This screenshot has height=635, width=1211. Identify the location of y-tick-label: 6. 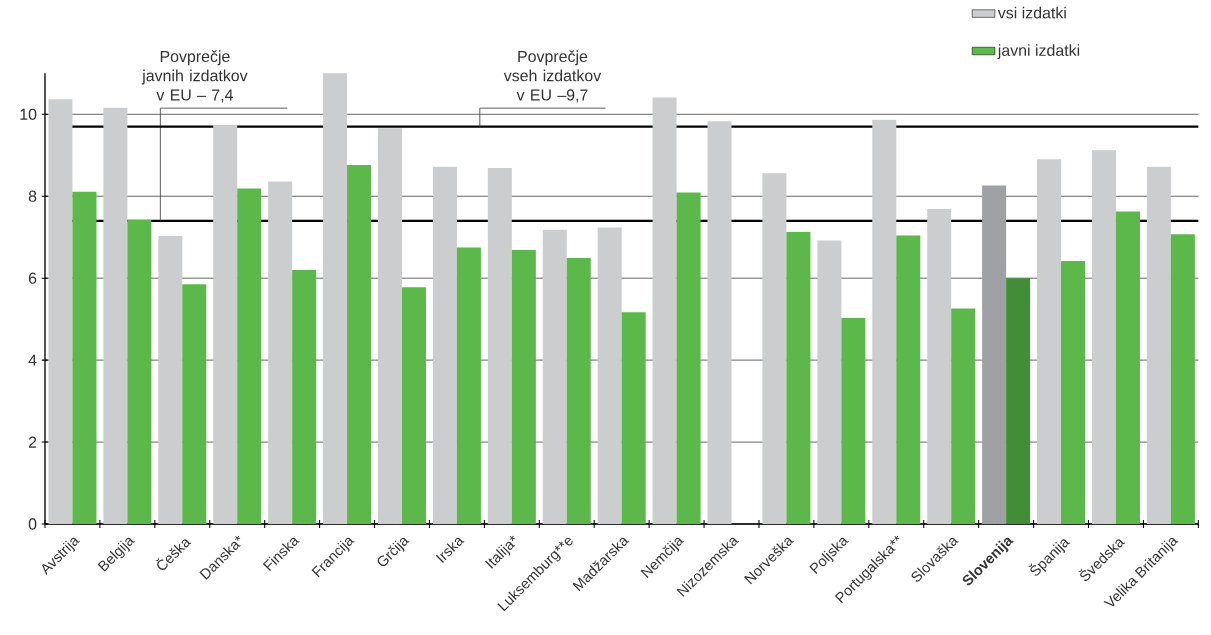
(32, 278).